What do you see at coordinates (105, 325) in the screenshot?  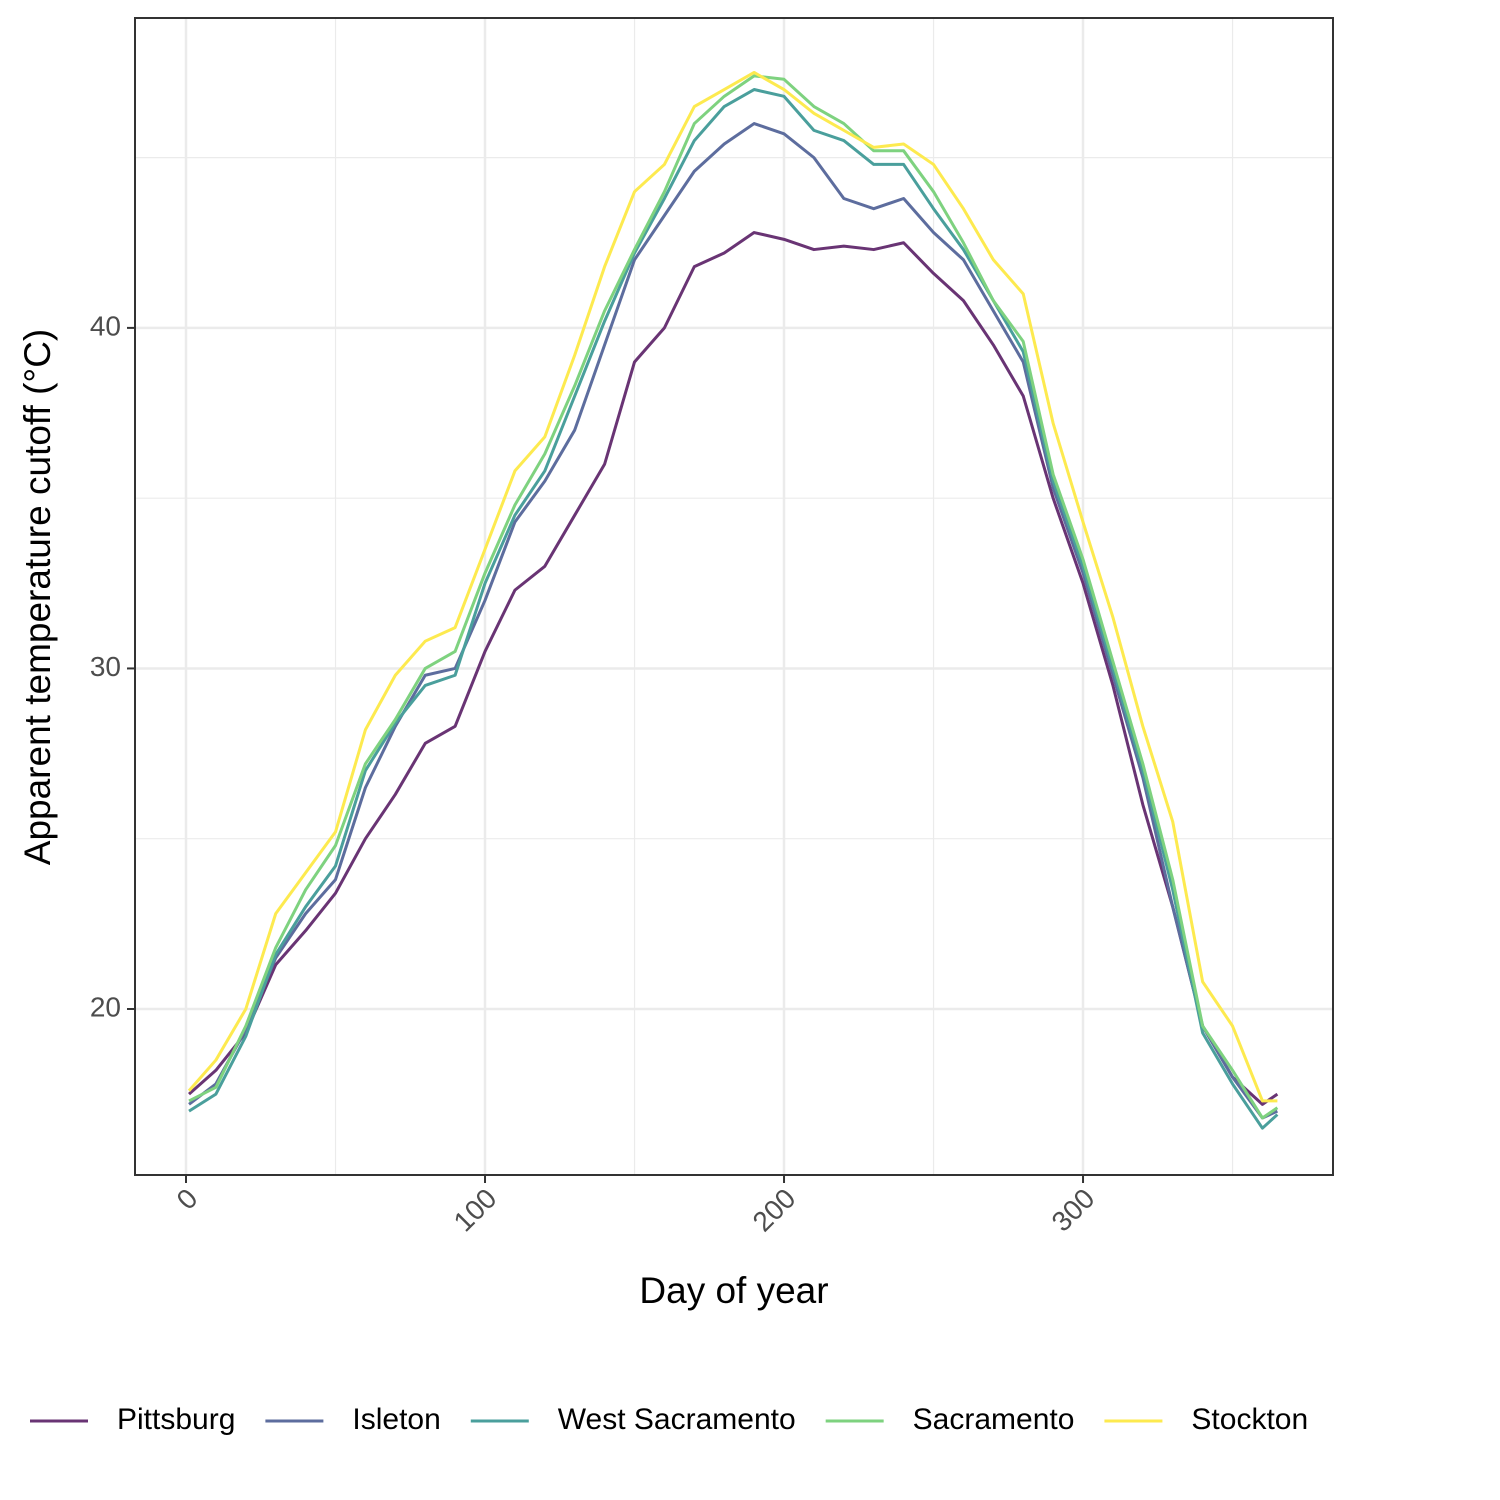 I see `y-tick-label: 40` at bounding box center [105, 325].